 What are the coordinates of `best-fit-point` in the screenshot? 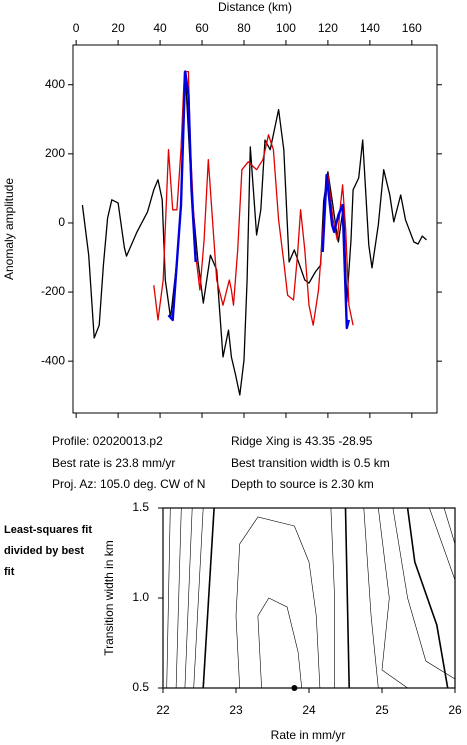 It's located at (294, 688).